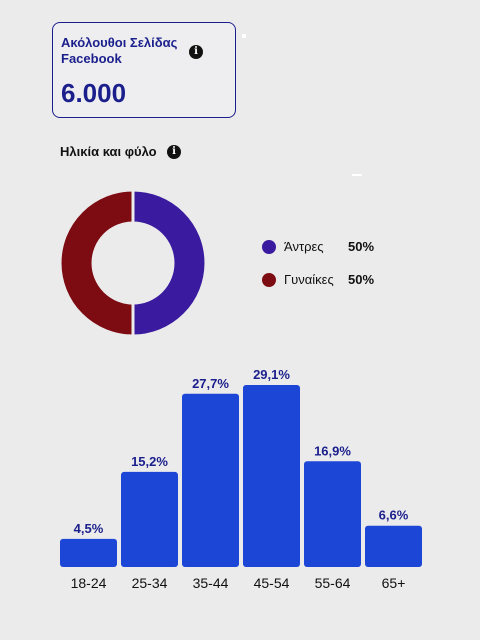 Image resolution: width=480 pixels, height=640 pixels. Describe the element at coordinates (272, 583) in the screenshot. I see `x-tick-label: 45-54` at that location.